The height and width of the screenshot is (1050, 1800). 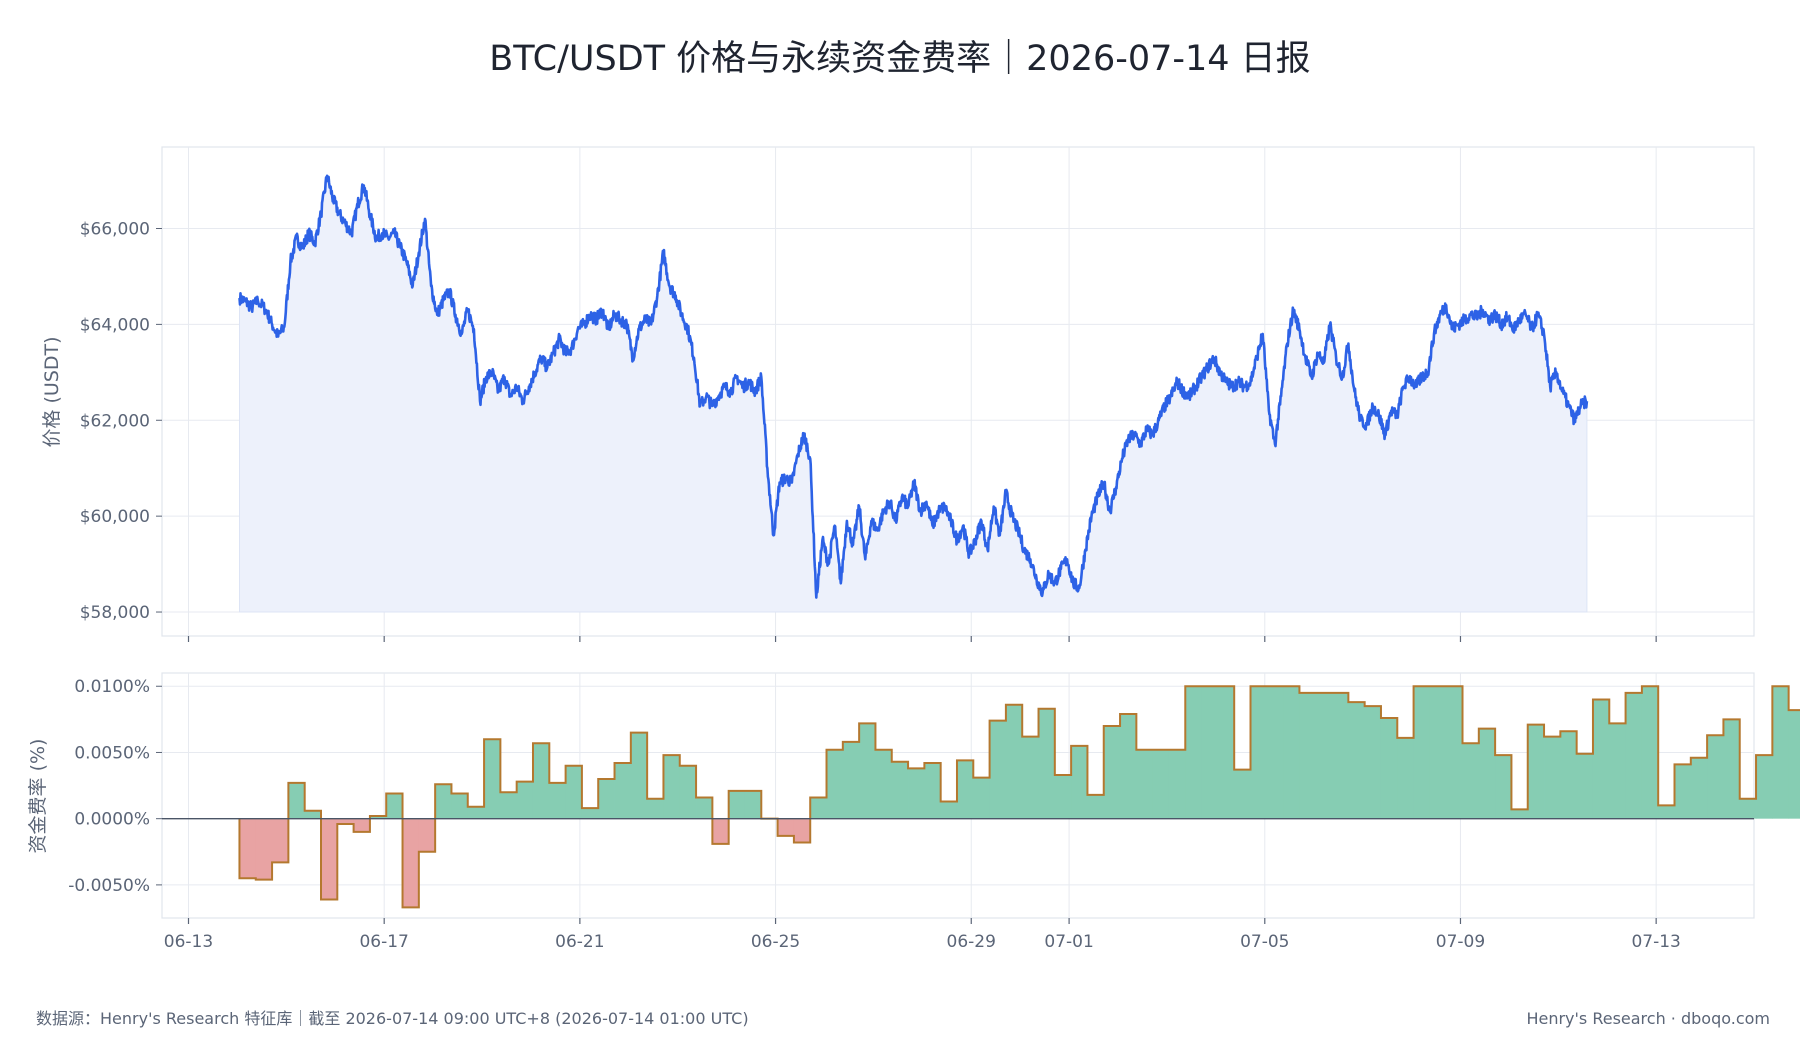 What do you see at coordinates (1648, 1018) in the screenshot?
I see `footer-brand: Henry's Research · dboqo.com` at bounding box center [1648, 1018].